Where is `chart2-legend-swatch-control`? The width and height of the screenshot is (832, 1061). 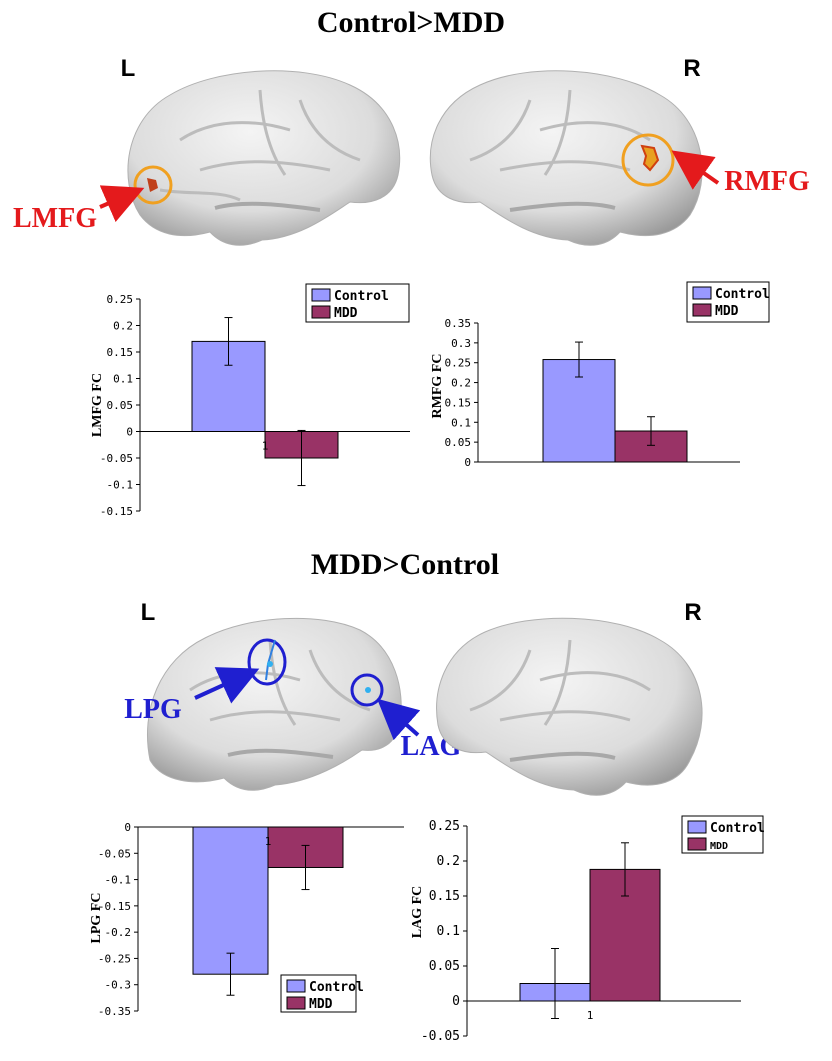
chart2-legend-swatch-control is located at coordinates (296, 986).